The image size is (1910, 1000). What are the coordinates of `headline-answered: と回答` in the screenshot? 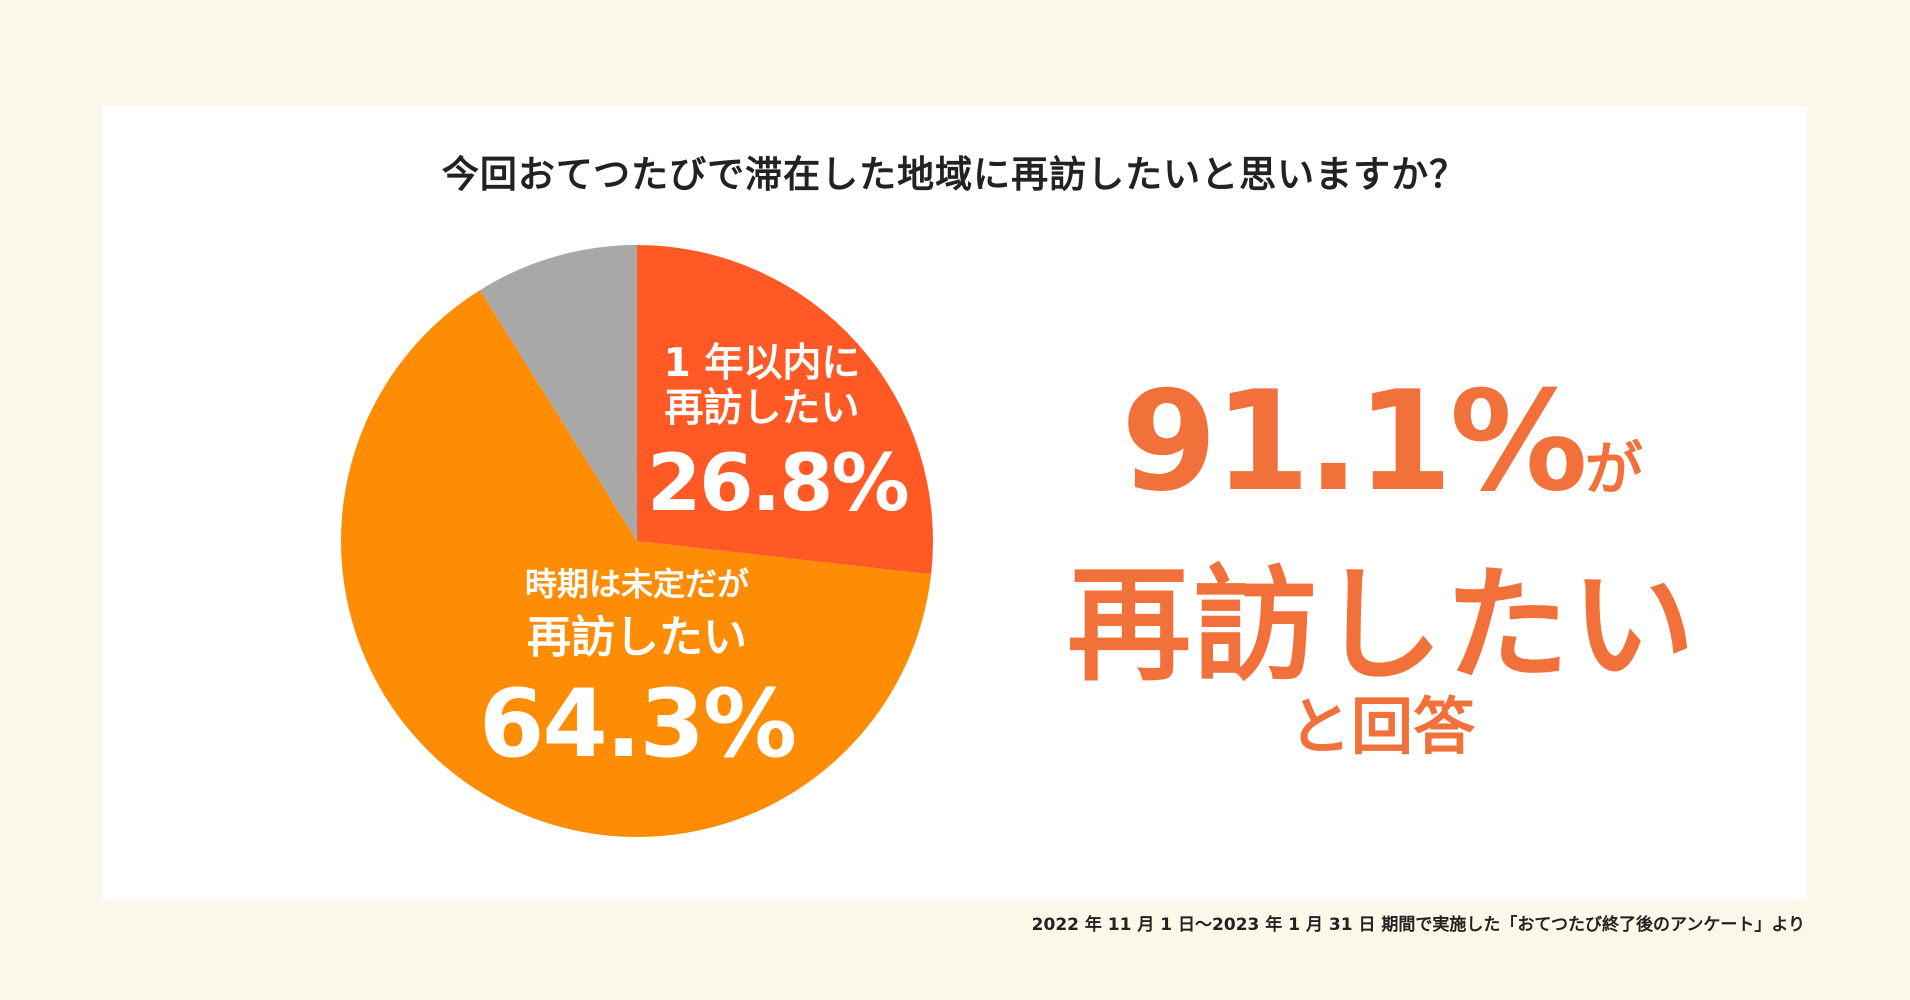 It's located at (1381, 726).